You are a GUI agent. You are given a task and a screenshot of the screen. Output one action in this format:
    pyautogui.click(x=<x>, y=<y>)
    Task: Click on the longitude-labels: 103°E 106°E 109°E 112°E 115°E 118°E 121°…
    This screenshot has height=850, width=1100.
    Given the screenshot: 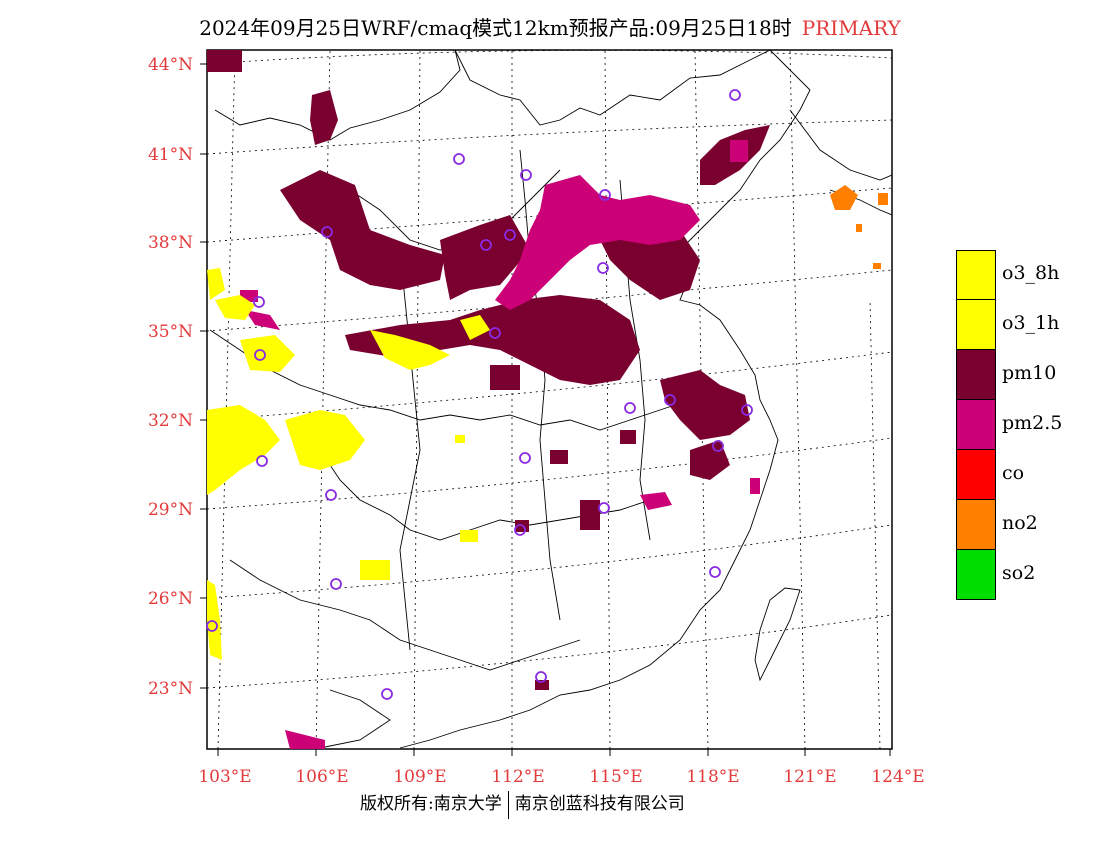 What is the action you would take?
    pyautogui.click(x=561, y=777)
    